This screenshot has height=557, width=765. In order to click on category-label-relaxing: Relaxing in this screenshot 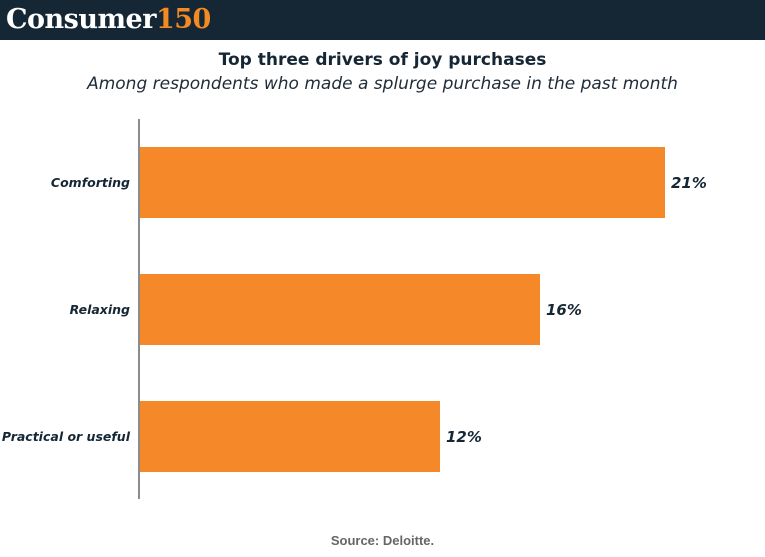, I will do `click(100, 309)`.